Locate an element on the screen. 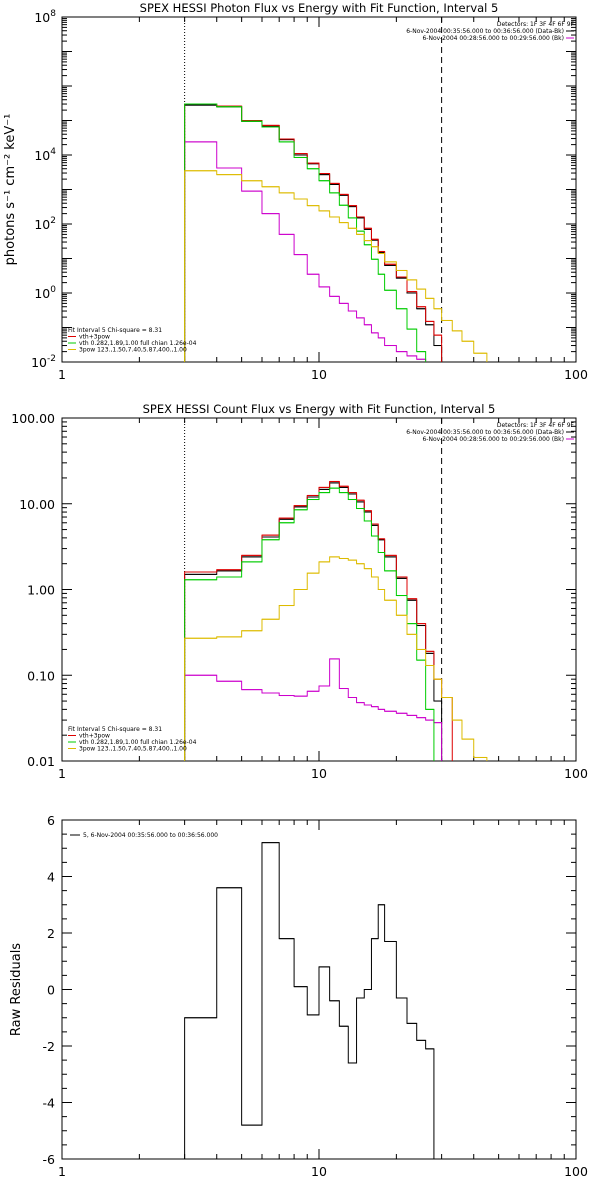 The height and width of the screenshot is (1200, 600). y-tick-label: 4 is located at coordinates (51, 877).